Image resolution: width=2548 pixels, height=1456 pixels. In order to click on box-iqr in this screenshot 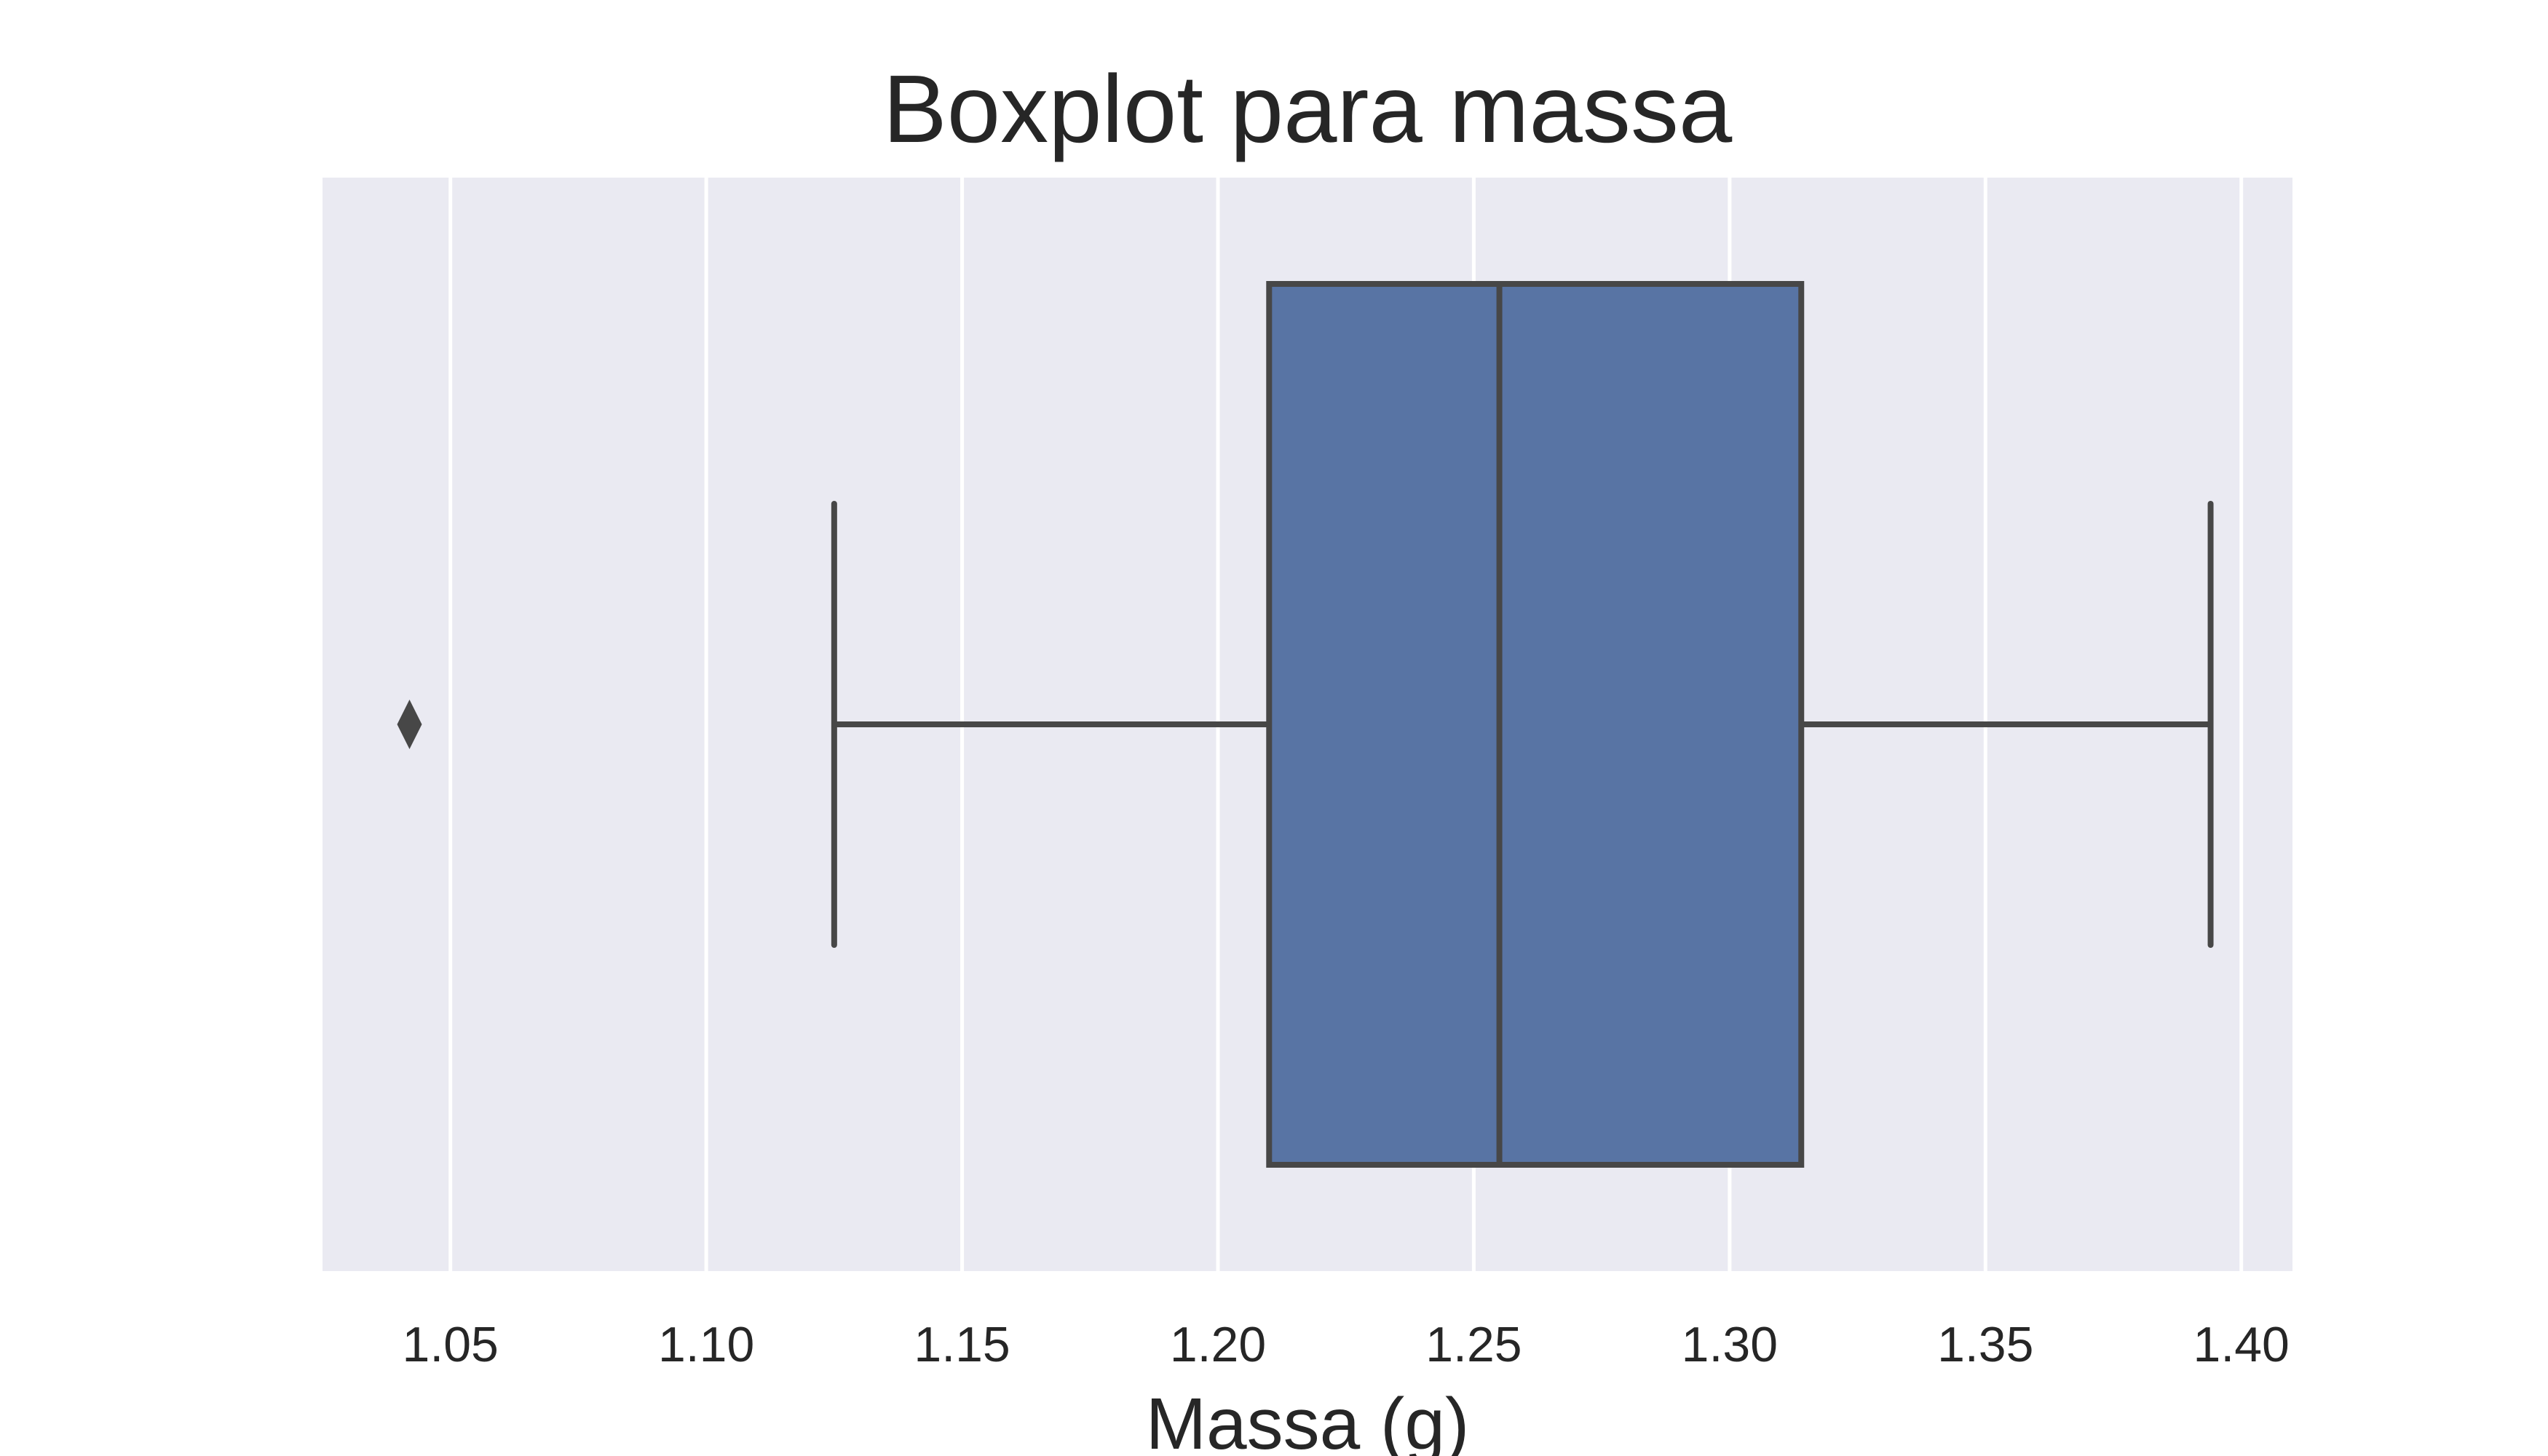, I will do `click(1536, 724)`.